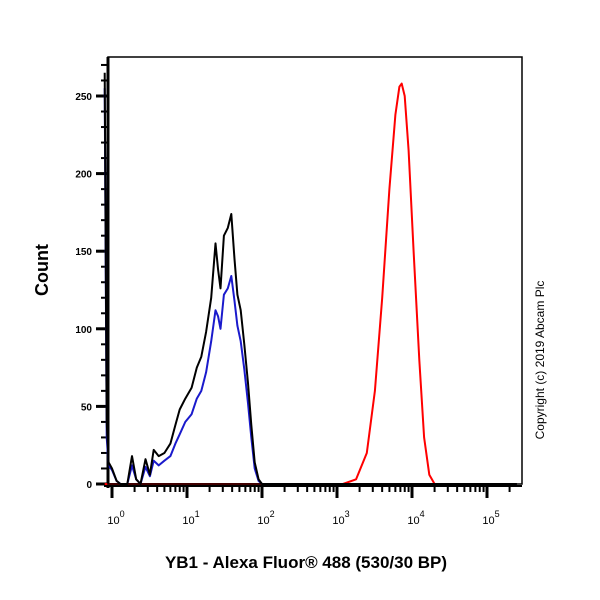  I want to click on x-tick-label: 10⁰, so click(115, 518).